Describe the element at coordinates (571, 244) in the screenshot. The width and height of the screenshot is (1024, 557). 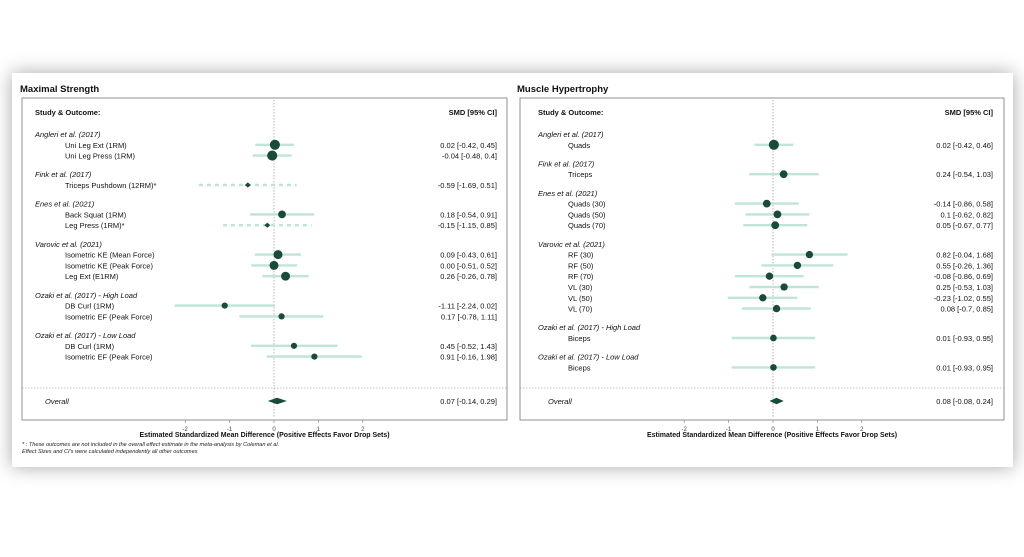
I see `study-label: Varovic et al. (2021)` at that location.